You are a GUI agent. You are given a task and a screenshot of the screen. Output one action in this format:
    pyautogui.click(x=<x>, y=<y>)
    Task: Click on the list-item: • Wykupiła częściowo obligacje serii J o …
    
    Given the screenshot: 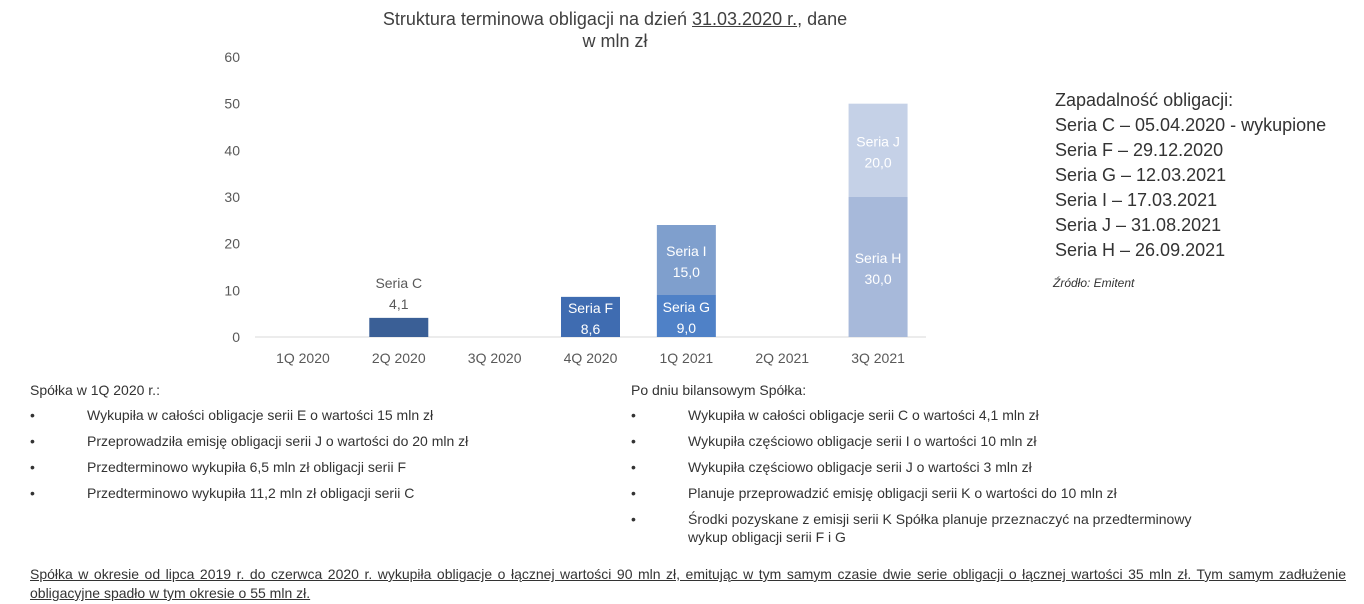 What is the action you would take?
    pyautogui.click(x=831, y=467)
    